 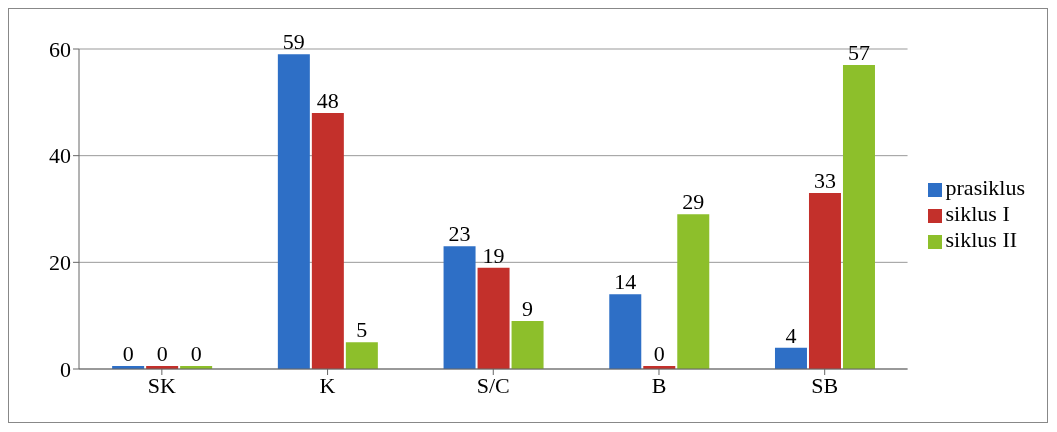 What do you see at coordinates (60, 156) in the screenshot?
I see `y-tick-label: 40` at bounding box center [60, 156].